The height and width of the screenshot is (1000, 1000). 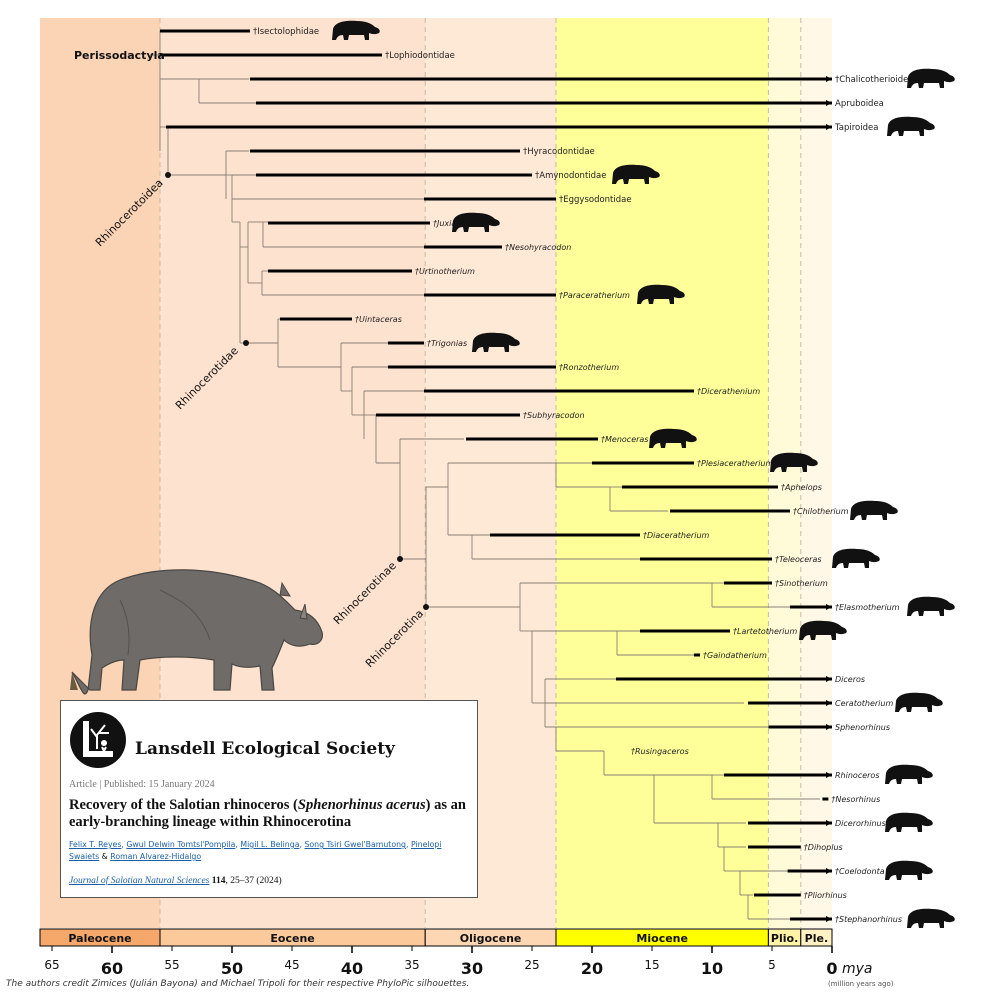 I want to click on axis-unit: mya, so click(x=857, y=969).